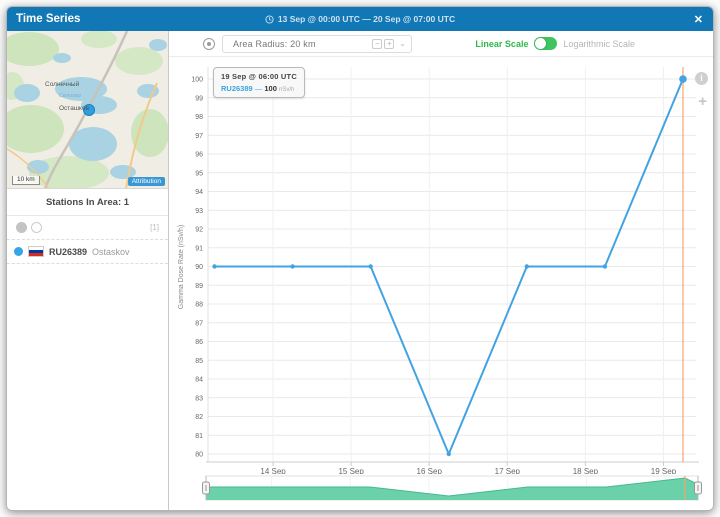 The height and width of the screenshot is (517, 720). Describe the element at coordinates (237, 88) in the screenshot. I see `tooltip-station: RU26389` at that location.